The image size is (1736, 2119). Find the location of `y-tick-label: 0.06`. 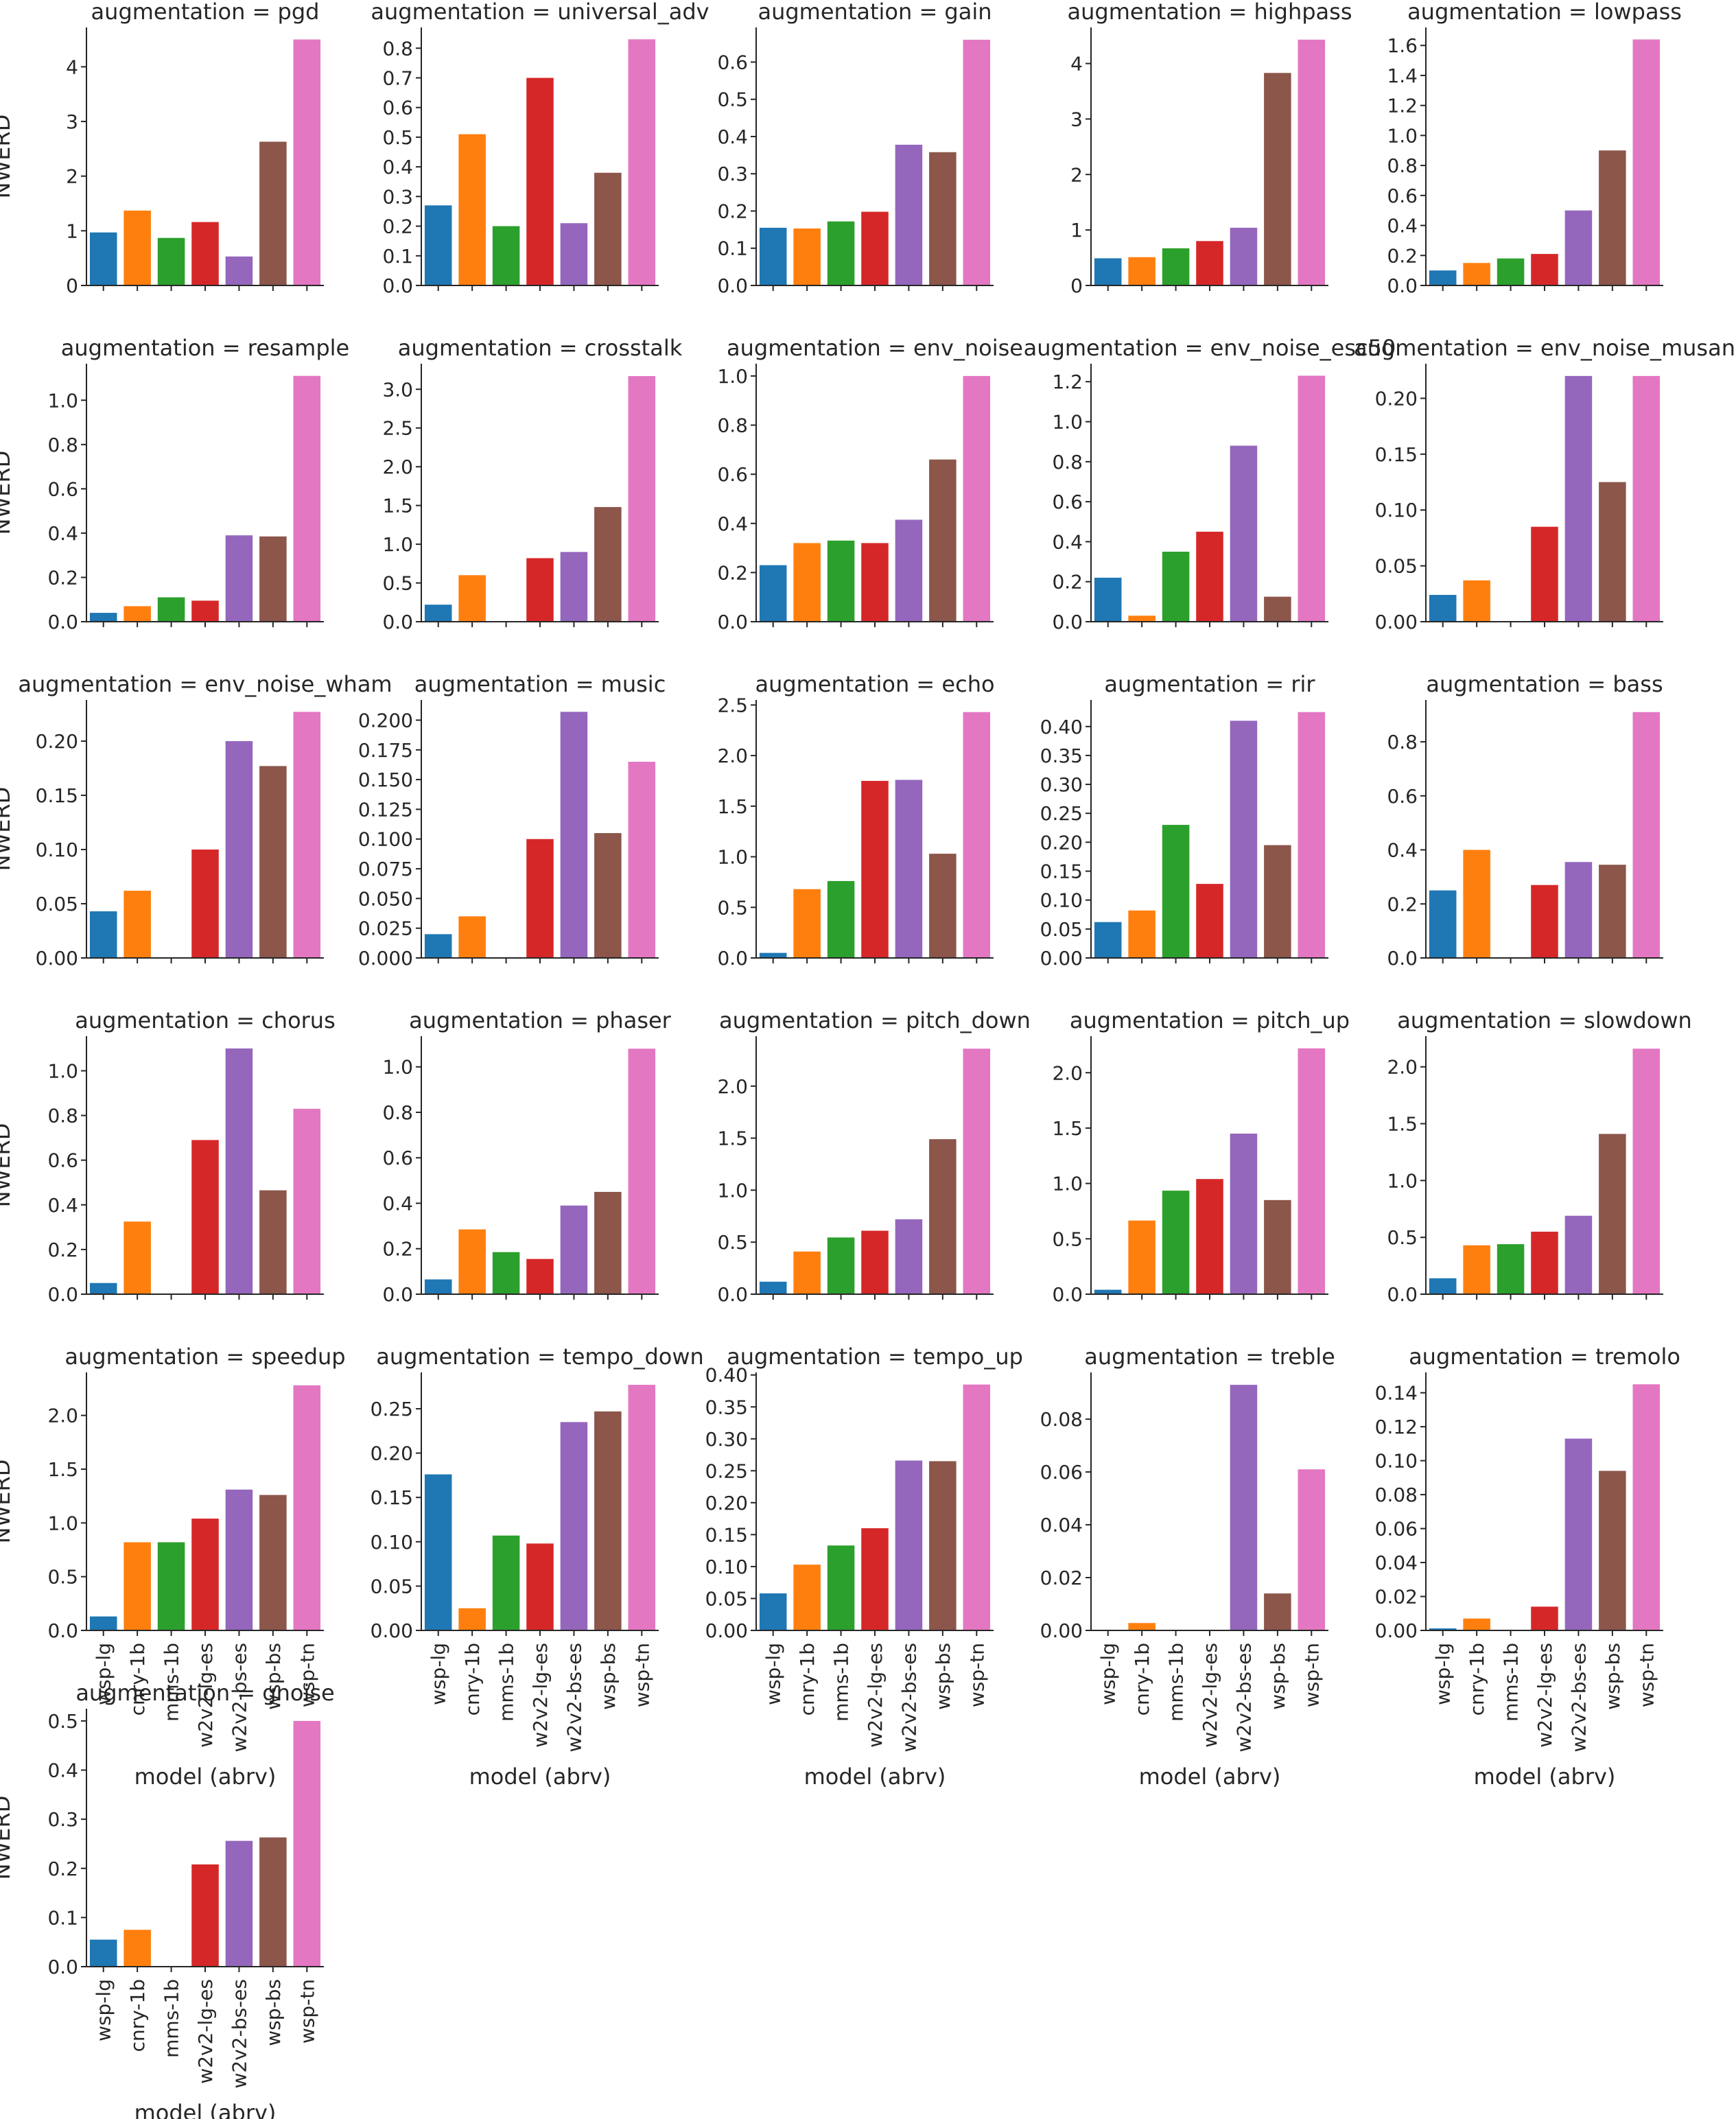

y-tick-label: 0.06 is located at coordinates (1397, 1529).